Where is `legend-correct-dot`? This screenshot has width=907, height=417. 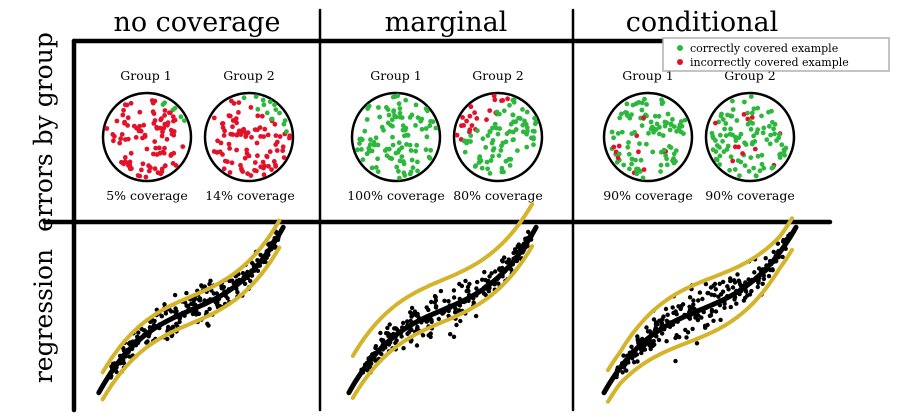
legend-correct-dot is located at coordinates (680, 48).